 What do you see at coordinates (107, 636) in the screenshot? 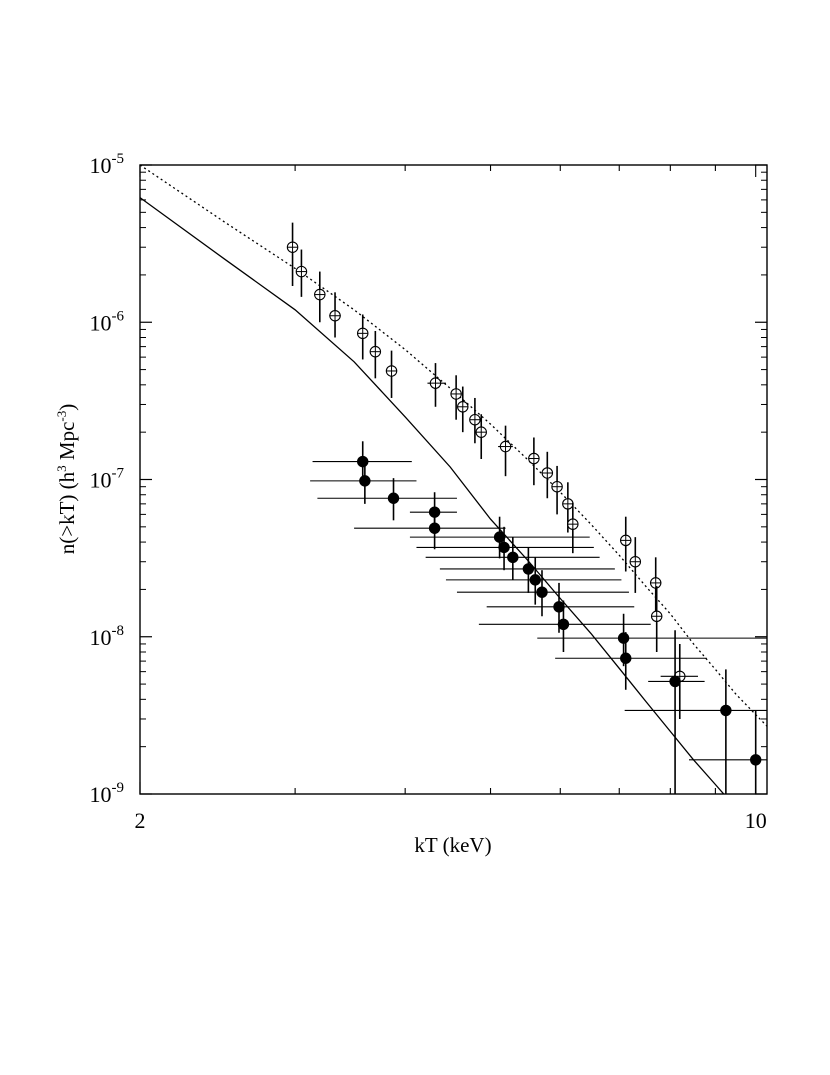
I see `y-tick-label: 10⁻⁸` at bounding box center [107, 636].